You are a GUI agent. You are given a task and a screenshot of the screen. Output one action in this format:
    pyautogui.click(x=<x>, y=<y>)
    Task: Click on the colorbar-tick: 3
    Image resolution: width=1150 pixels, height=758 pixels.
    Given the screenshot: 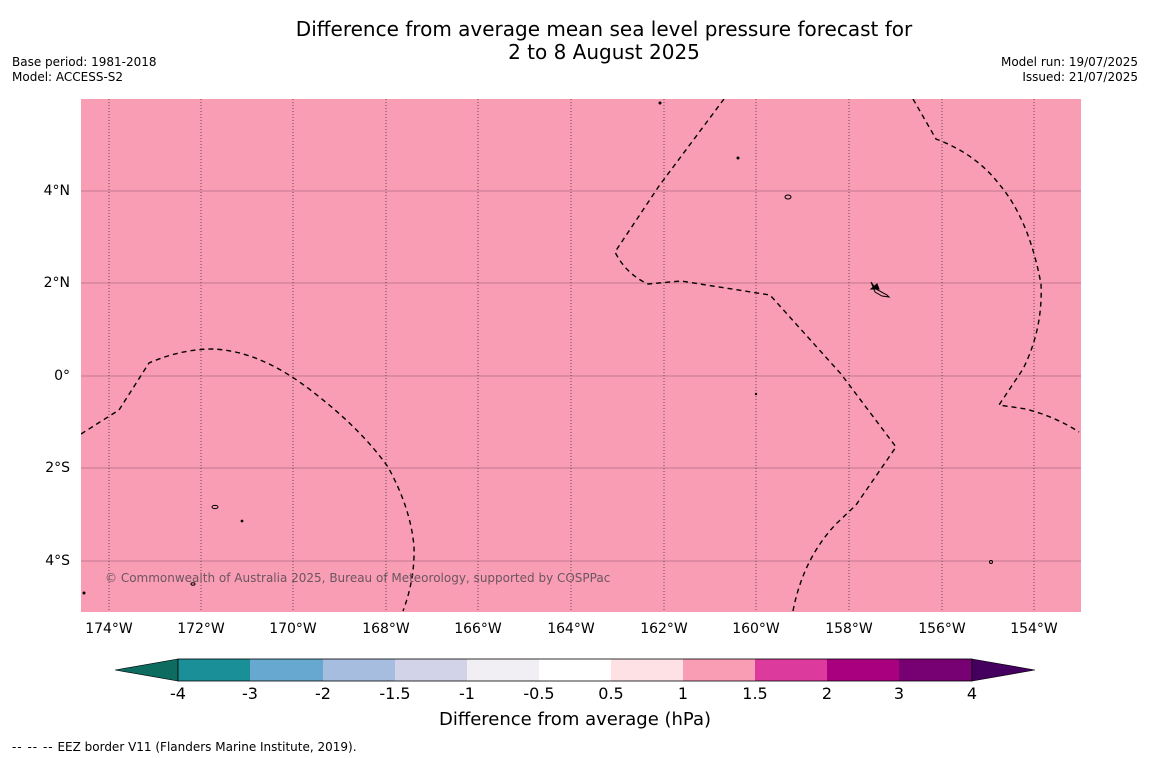 What is the action you would take?
    pyautogui.click(x=899, y=693)
    